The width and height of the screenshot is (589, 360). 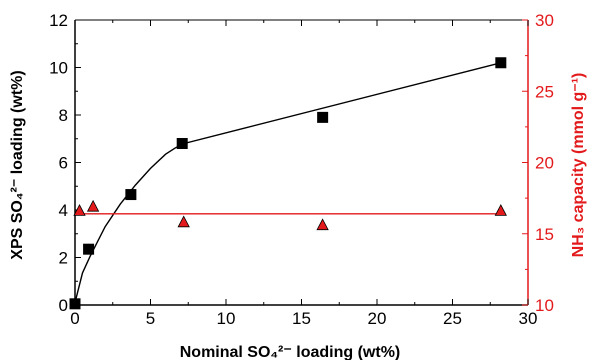 What do you see at coordinates (452, 318) in the screenshot?
I see `x-tick-label: 25` at bounding box center [452, 318].